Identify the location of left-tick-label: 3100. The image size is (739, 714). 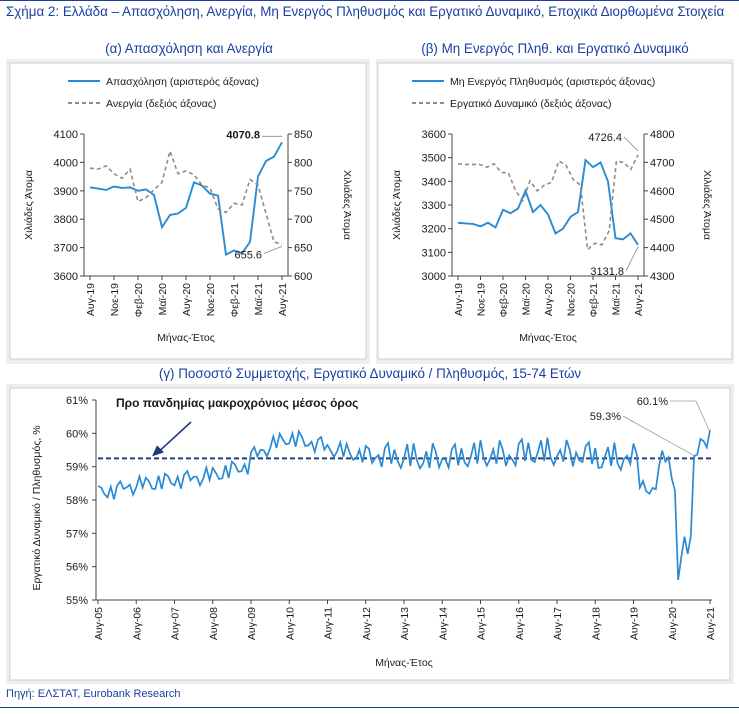
(434, 253).